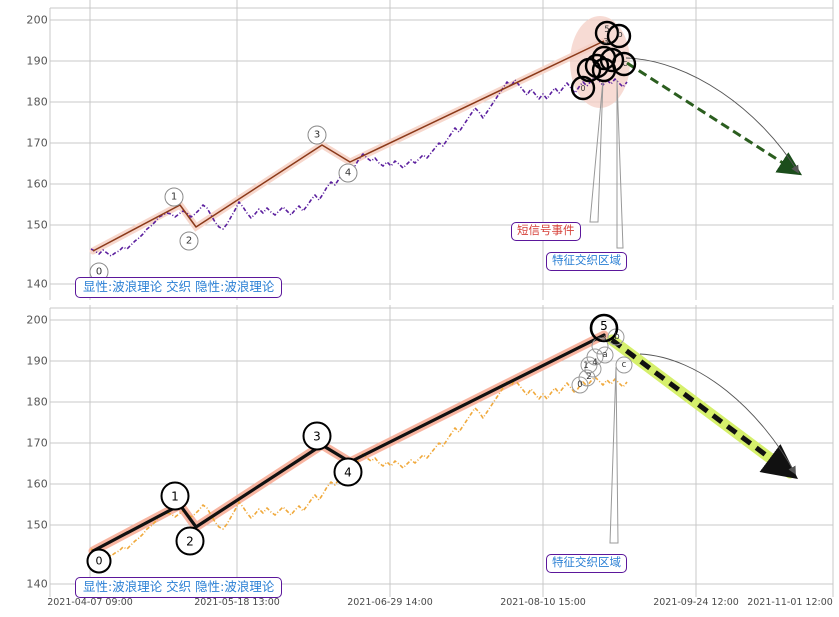 The image size is (839, 617). Describe the element at coordinates (179, 588) in the screenshot. I see `bottom-legend: 显性:波浪理论 交织 隐性:波浪理论` at that location.